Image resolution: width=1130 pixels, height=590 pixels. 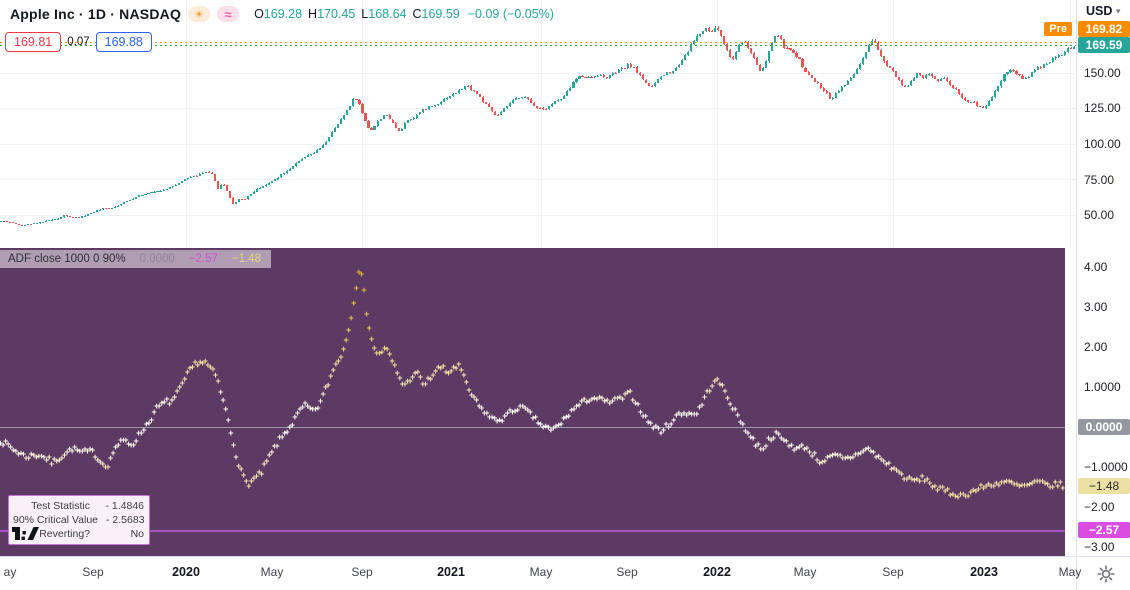 I want to click on data-status-pill: ≈, so click(x=228, y=14).